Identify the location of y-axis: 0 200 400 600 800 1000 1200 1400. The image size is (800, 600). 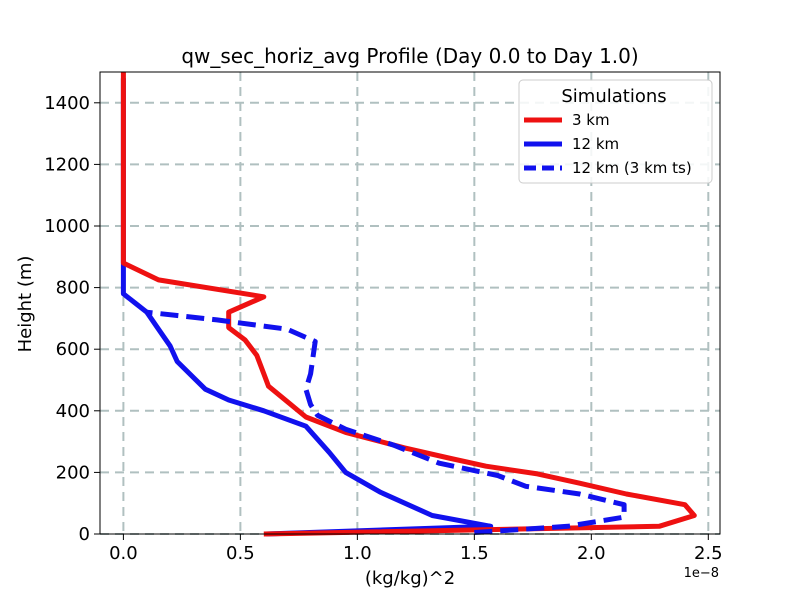
(72, 319).